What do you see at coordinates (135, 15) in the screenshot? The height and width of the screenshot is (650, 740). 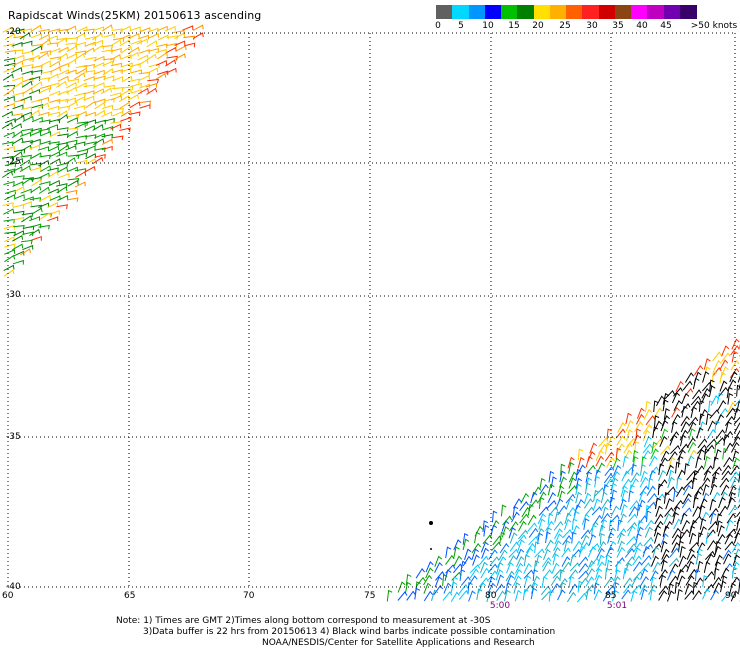 I see `chart-title: Rapidscat Winds(25KM) 20150613 ascending` at bounding box center [135, 15].